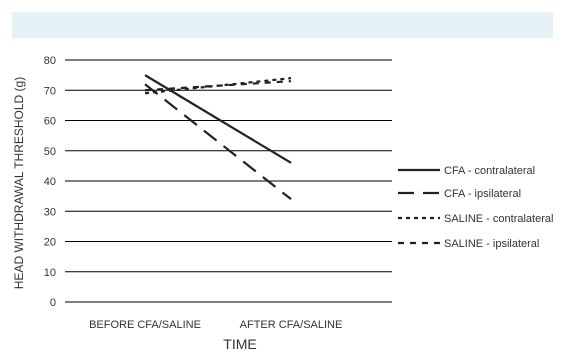  I want to click on y-tick-label: 30, so click(50, 212).